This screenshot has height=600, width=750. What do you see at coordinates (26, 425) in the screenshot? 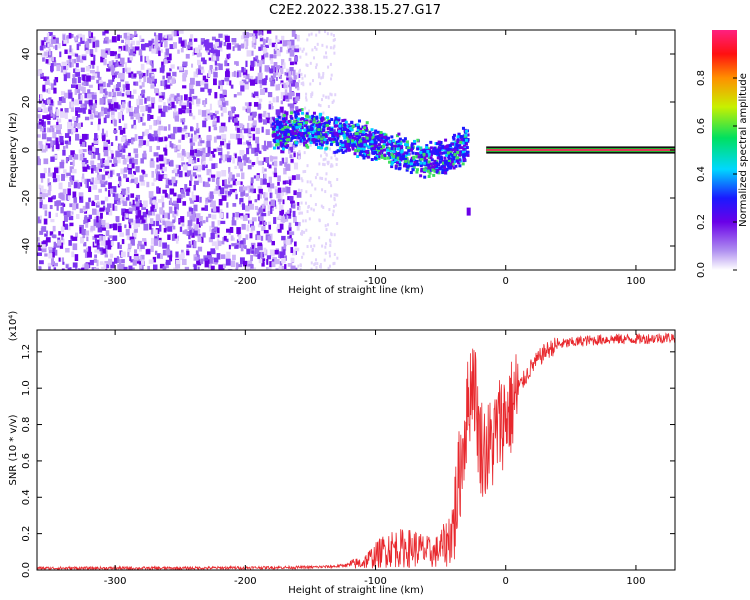
I see `y-tick-label: 0.8` at bounding box center [26, 425].